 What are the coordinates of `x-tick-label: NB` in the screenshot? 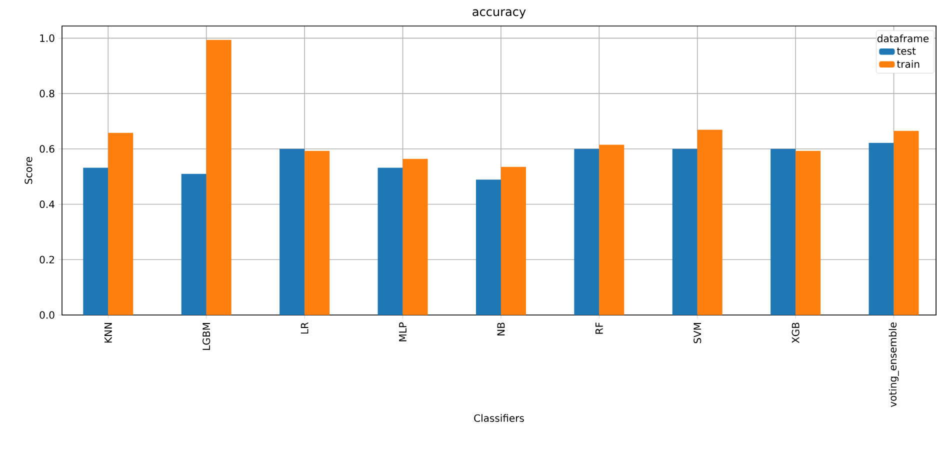 It's located at (501, 329).